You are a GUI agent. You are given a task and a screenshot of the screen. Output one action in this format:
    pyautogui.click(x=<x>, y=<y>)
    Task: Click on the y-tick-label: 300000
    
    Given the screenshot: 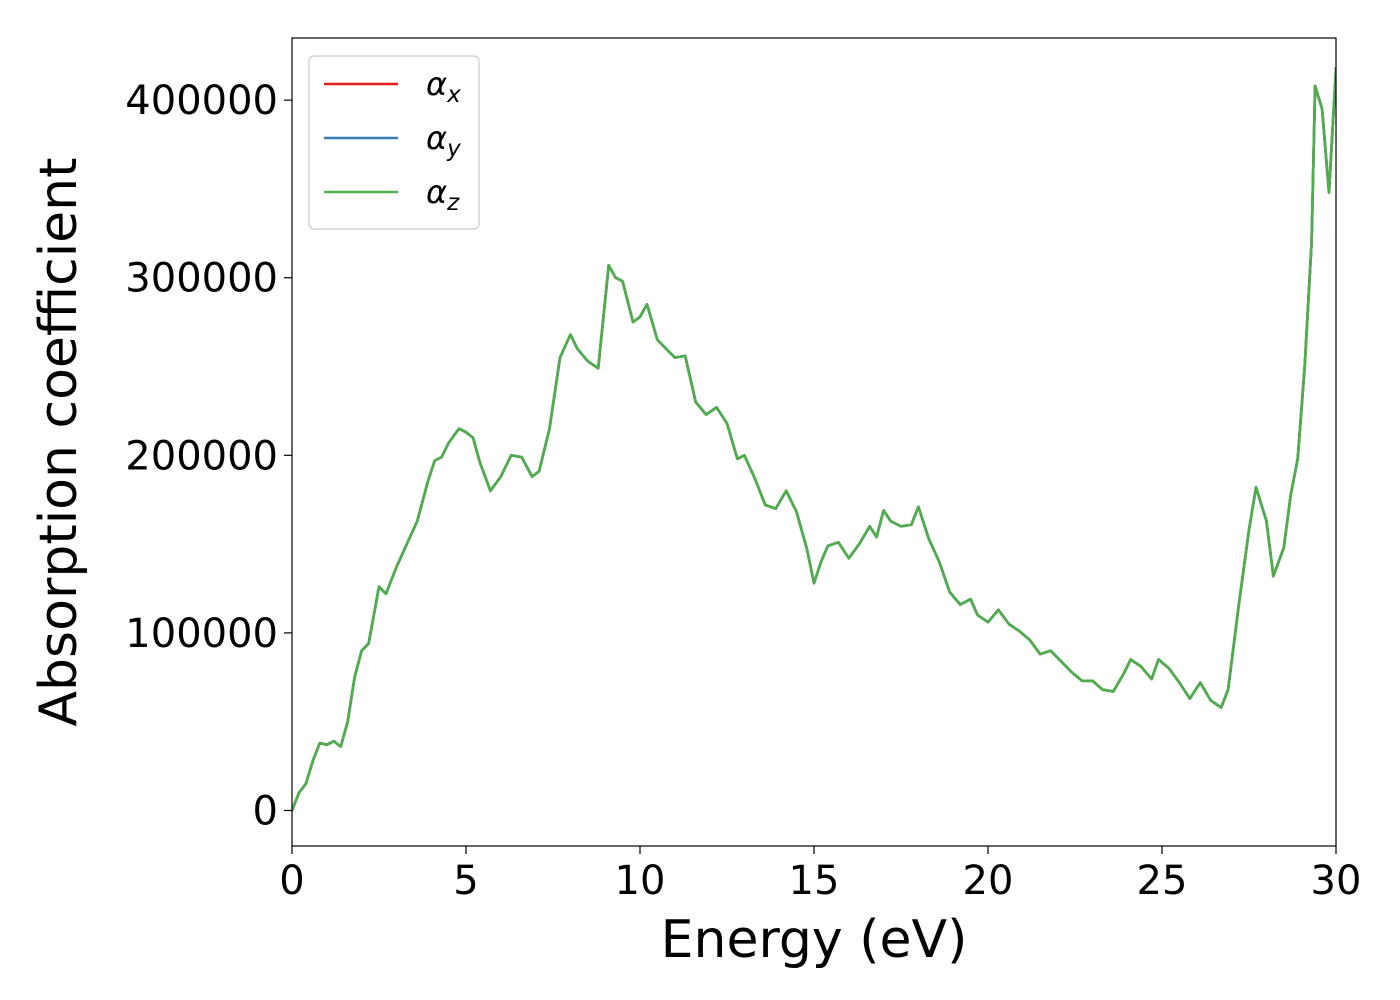 What is the action you would take?
    pyautogui.click(x=201, y=279)
    